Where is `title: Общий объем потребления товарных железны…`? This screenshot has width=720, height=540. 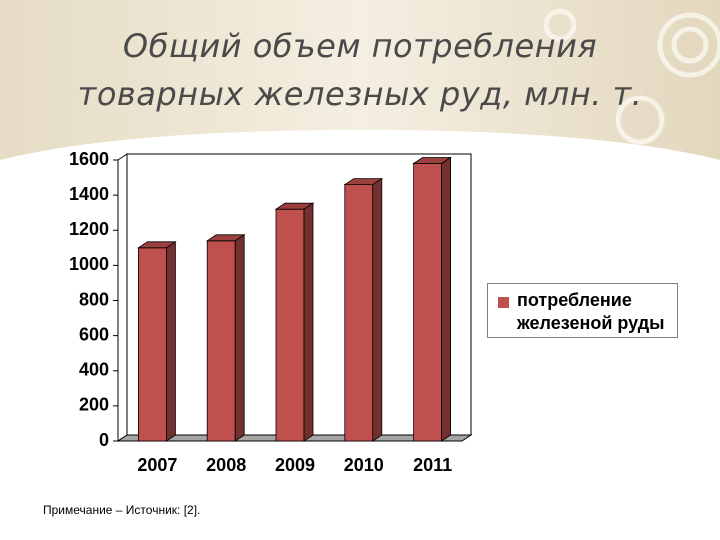
title: Общий объем потребления товарных железны… is located at coordinates (360, 70).